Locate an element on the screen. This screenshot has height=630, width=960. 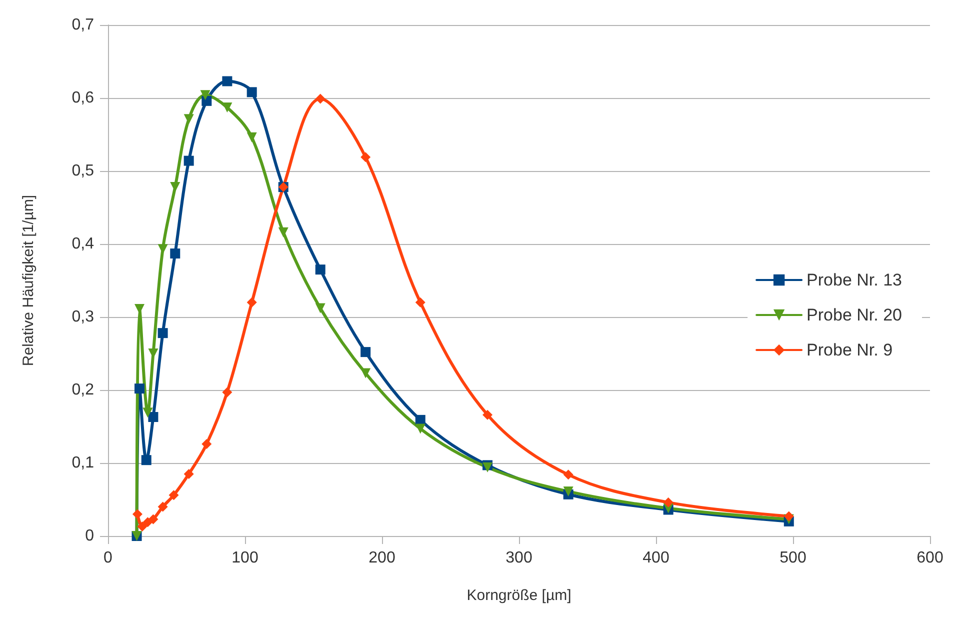
x-tick-label: 300 is located at coordinates (519, 558).